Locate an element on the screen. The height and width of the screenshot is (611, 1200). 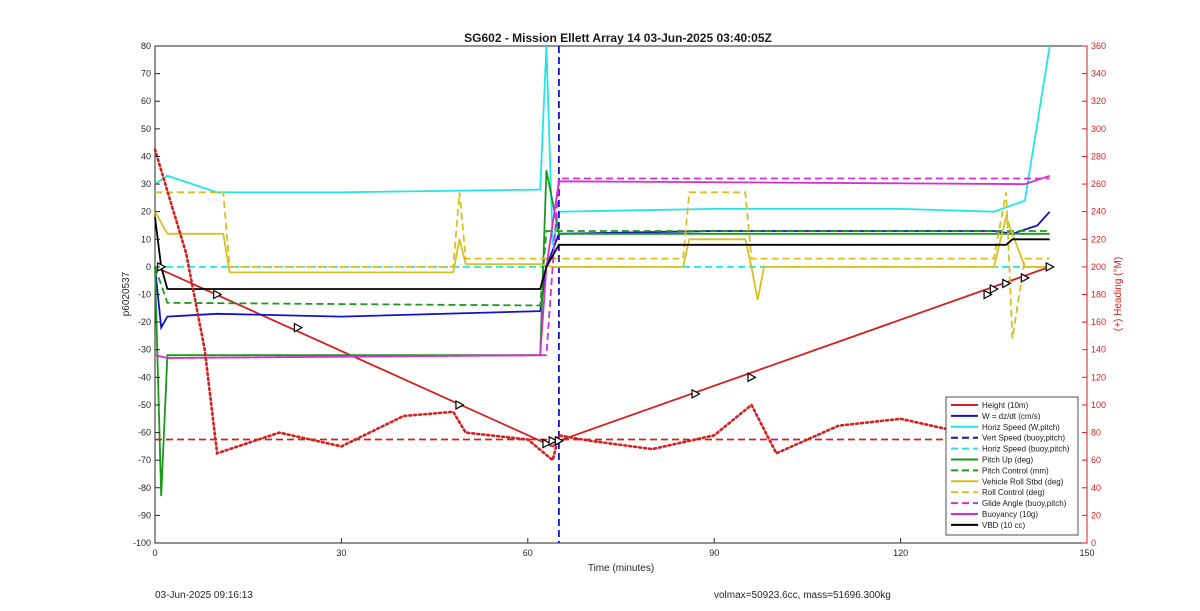
y-tick-label: -50 is located at coordinates (144, 405).